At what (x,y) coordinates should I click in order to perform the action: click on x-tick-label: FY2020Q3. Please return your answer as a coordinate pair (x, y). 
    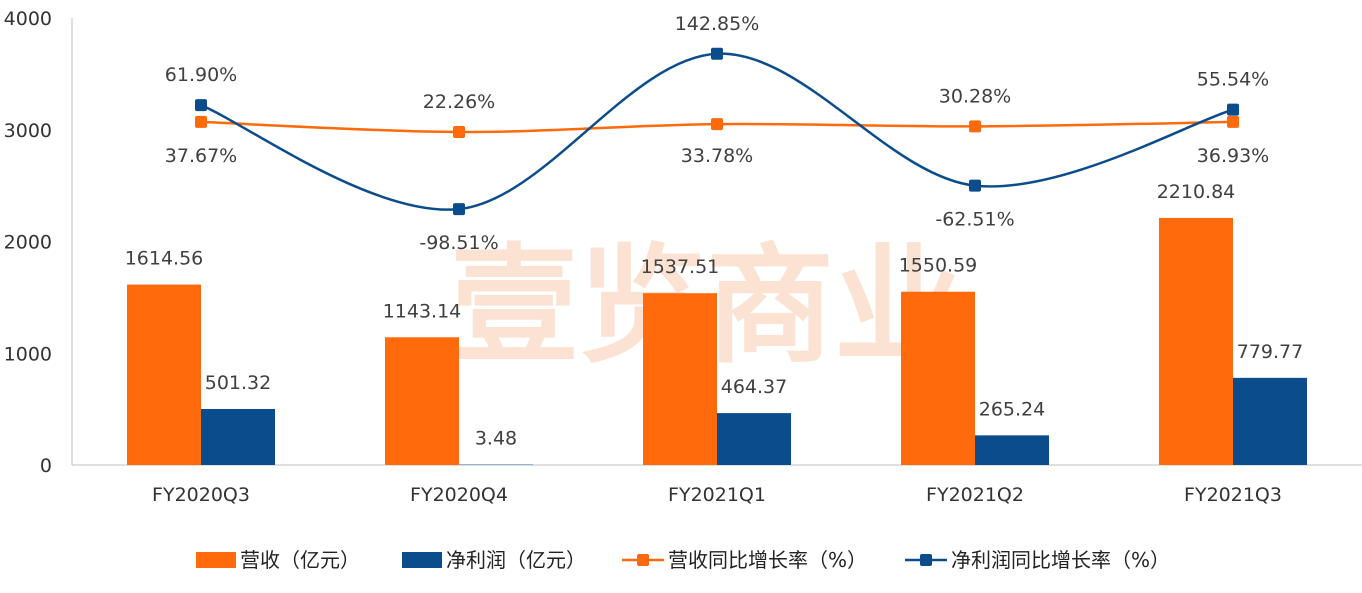
    Looking at the image, I should click on (201, 495).